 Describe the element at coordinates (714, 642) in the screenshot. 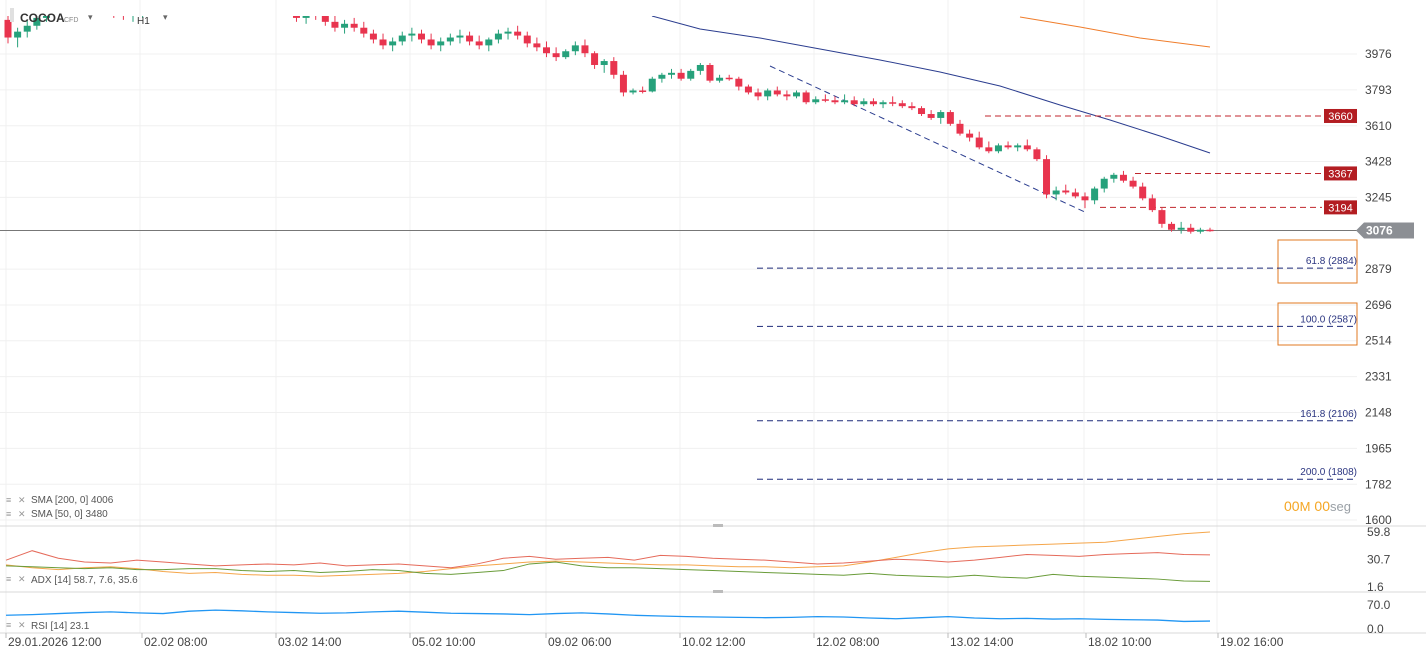

I see `time-tick-label: 10.02 12:00` at that location.